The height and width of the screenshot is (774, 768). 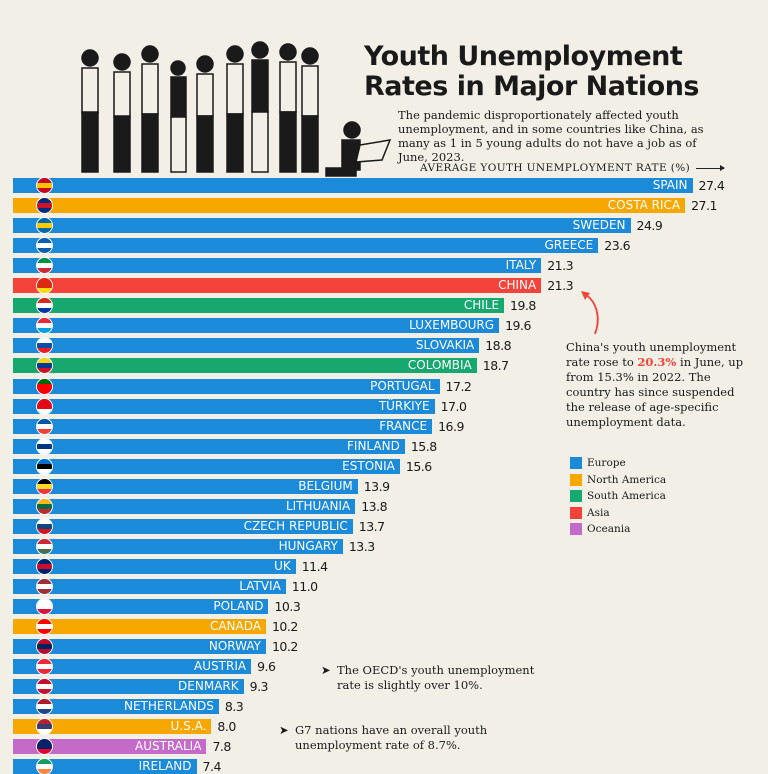 What do you see at coordinates (670, 185) in the screenshot?
I see `category-label: SPAIN` at bounding box center [670, 185].